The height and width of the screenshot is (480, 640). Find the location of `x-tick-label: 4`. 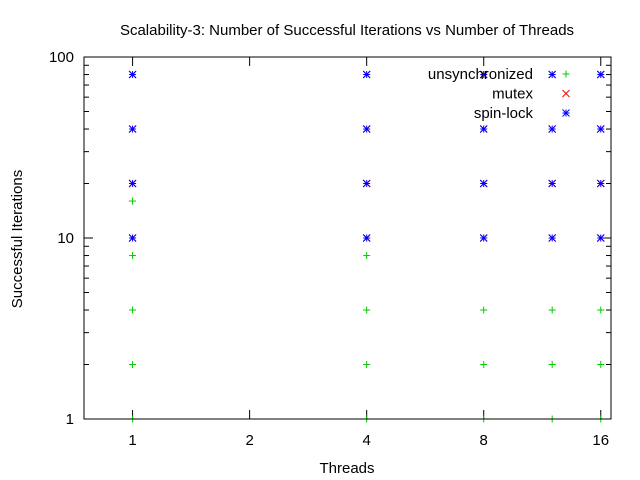

x-tick-label: 4 is located at coordinates (366, 440).